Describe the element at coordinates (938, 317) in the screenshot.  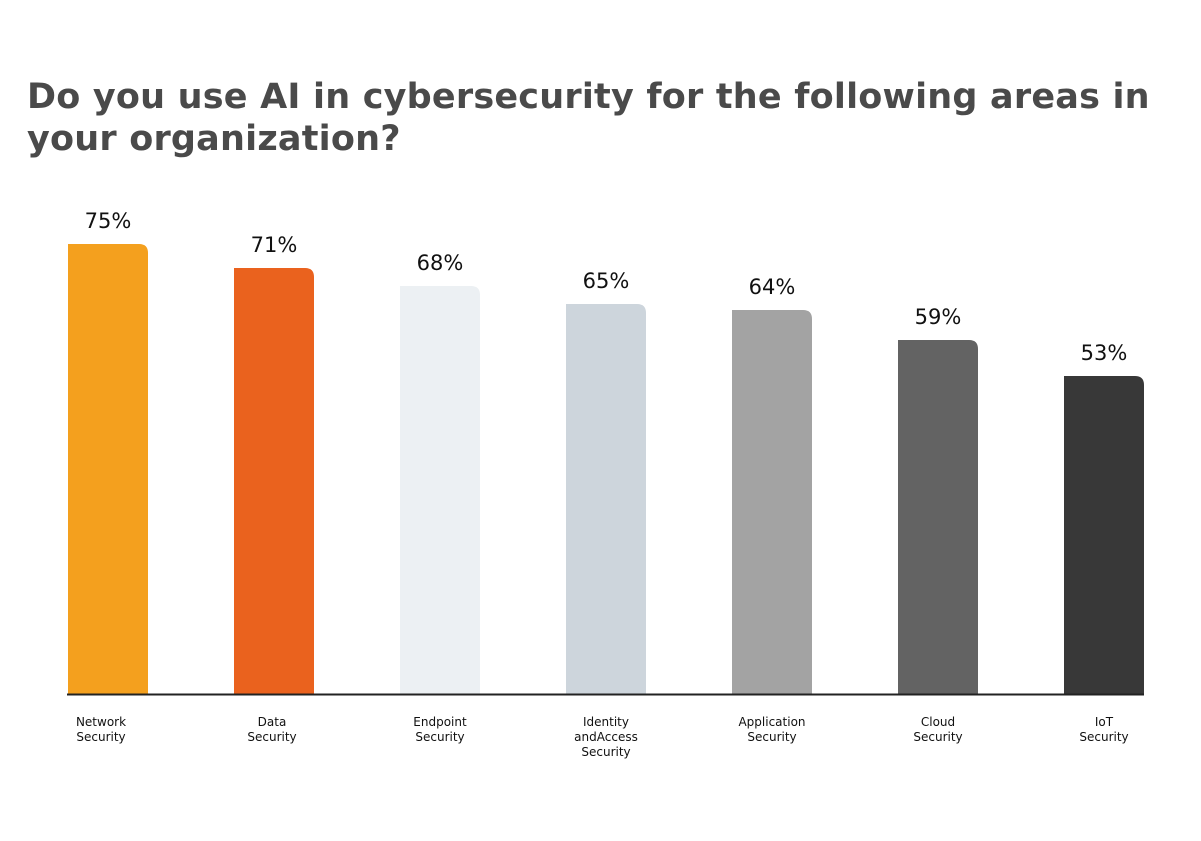
I see `data-label: 59%` at that location.